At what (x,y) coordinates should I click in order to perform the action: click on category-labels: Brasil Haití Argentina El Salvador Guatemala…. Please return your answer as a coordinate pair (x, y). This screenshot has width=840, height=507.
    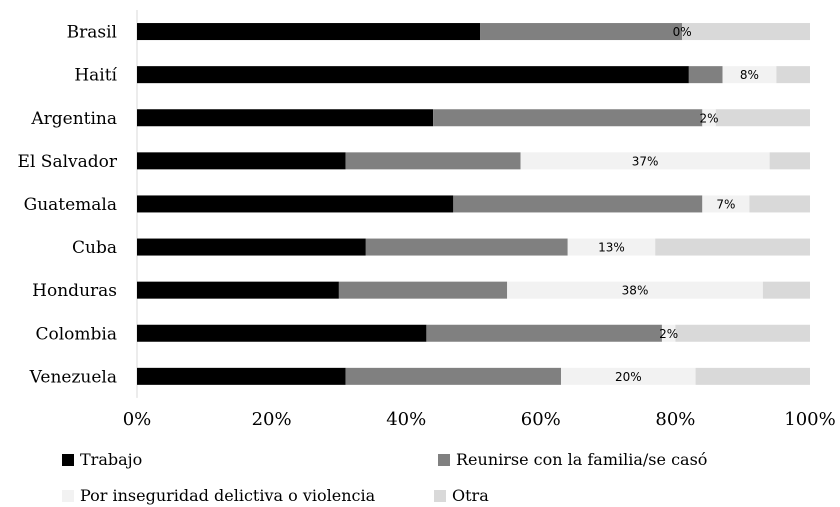
    Looking at the image, I should click on (68, 205).